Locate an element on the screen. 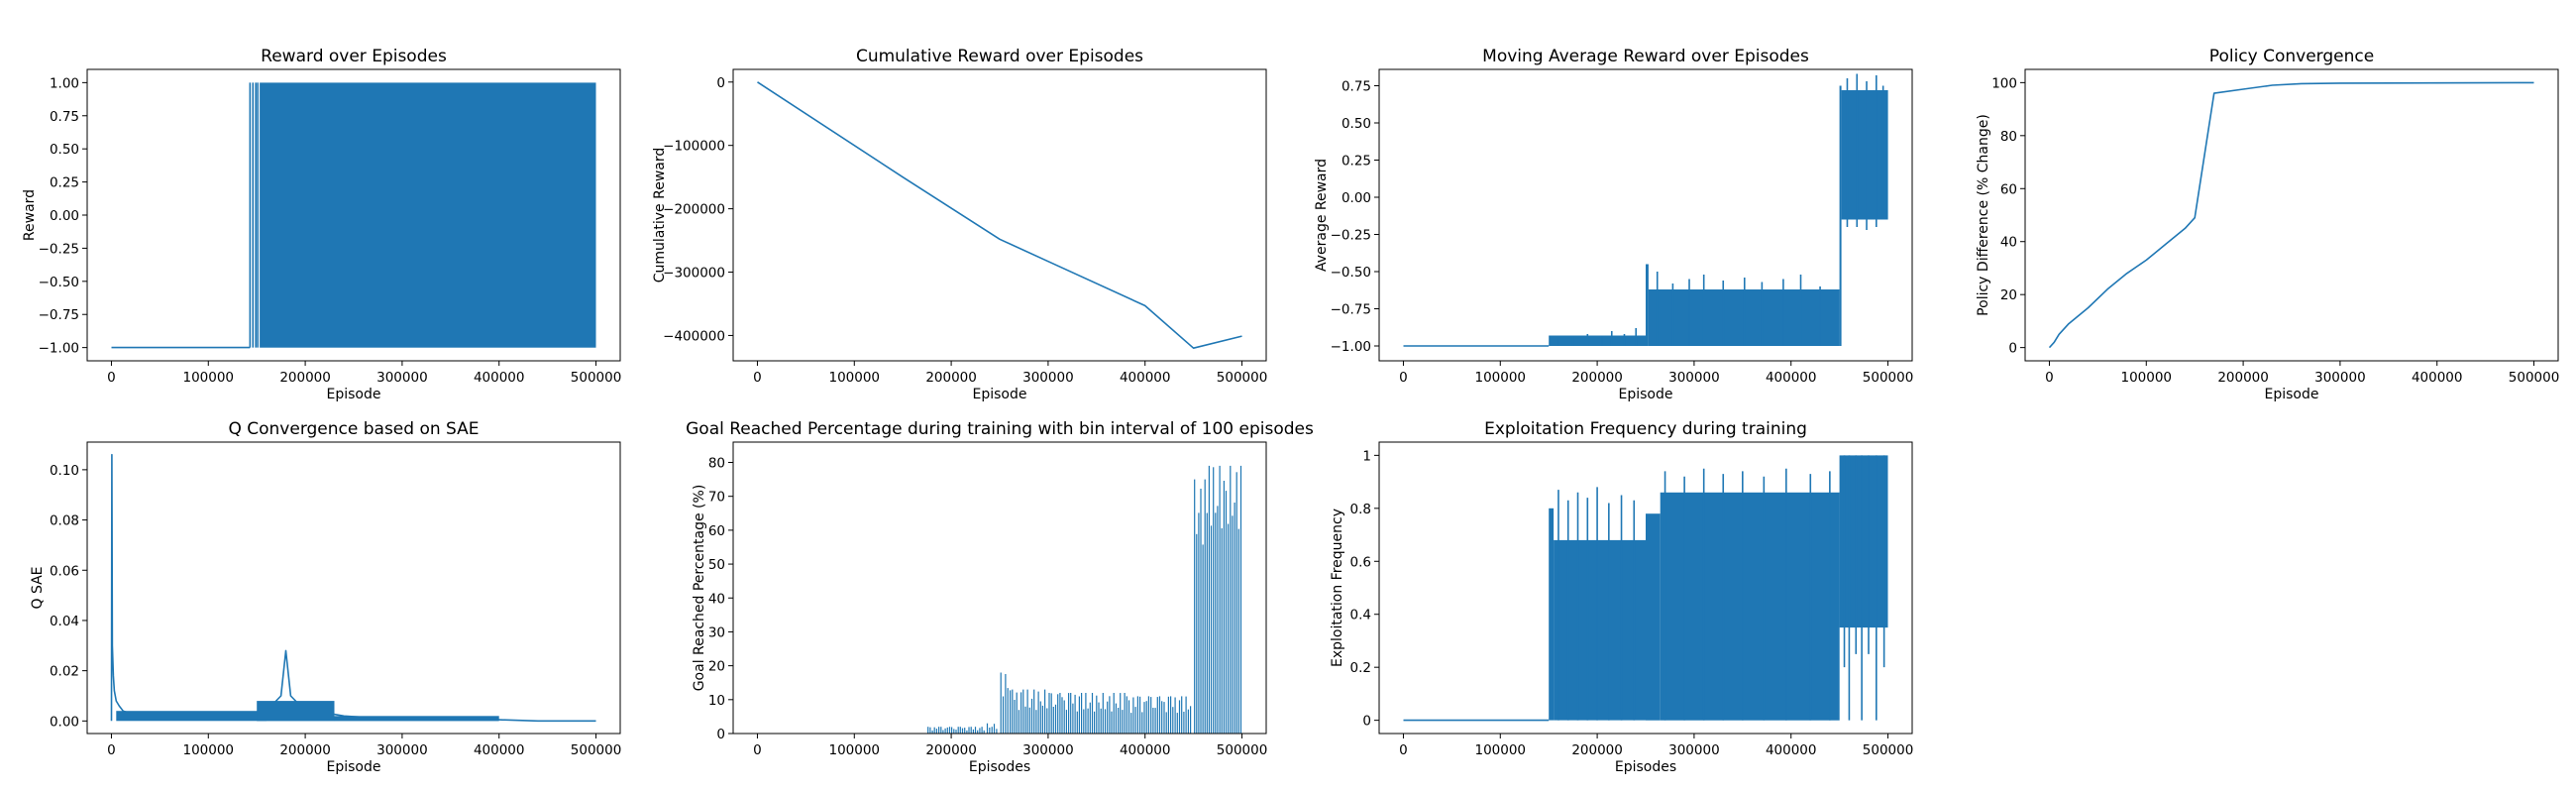  chart-6-x-tick-label-2: 100000 is located at coordinates (854, 750).